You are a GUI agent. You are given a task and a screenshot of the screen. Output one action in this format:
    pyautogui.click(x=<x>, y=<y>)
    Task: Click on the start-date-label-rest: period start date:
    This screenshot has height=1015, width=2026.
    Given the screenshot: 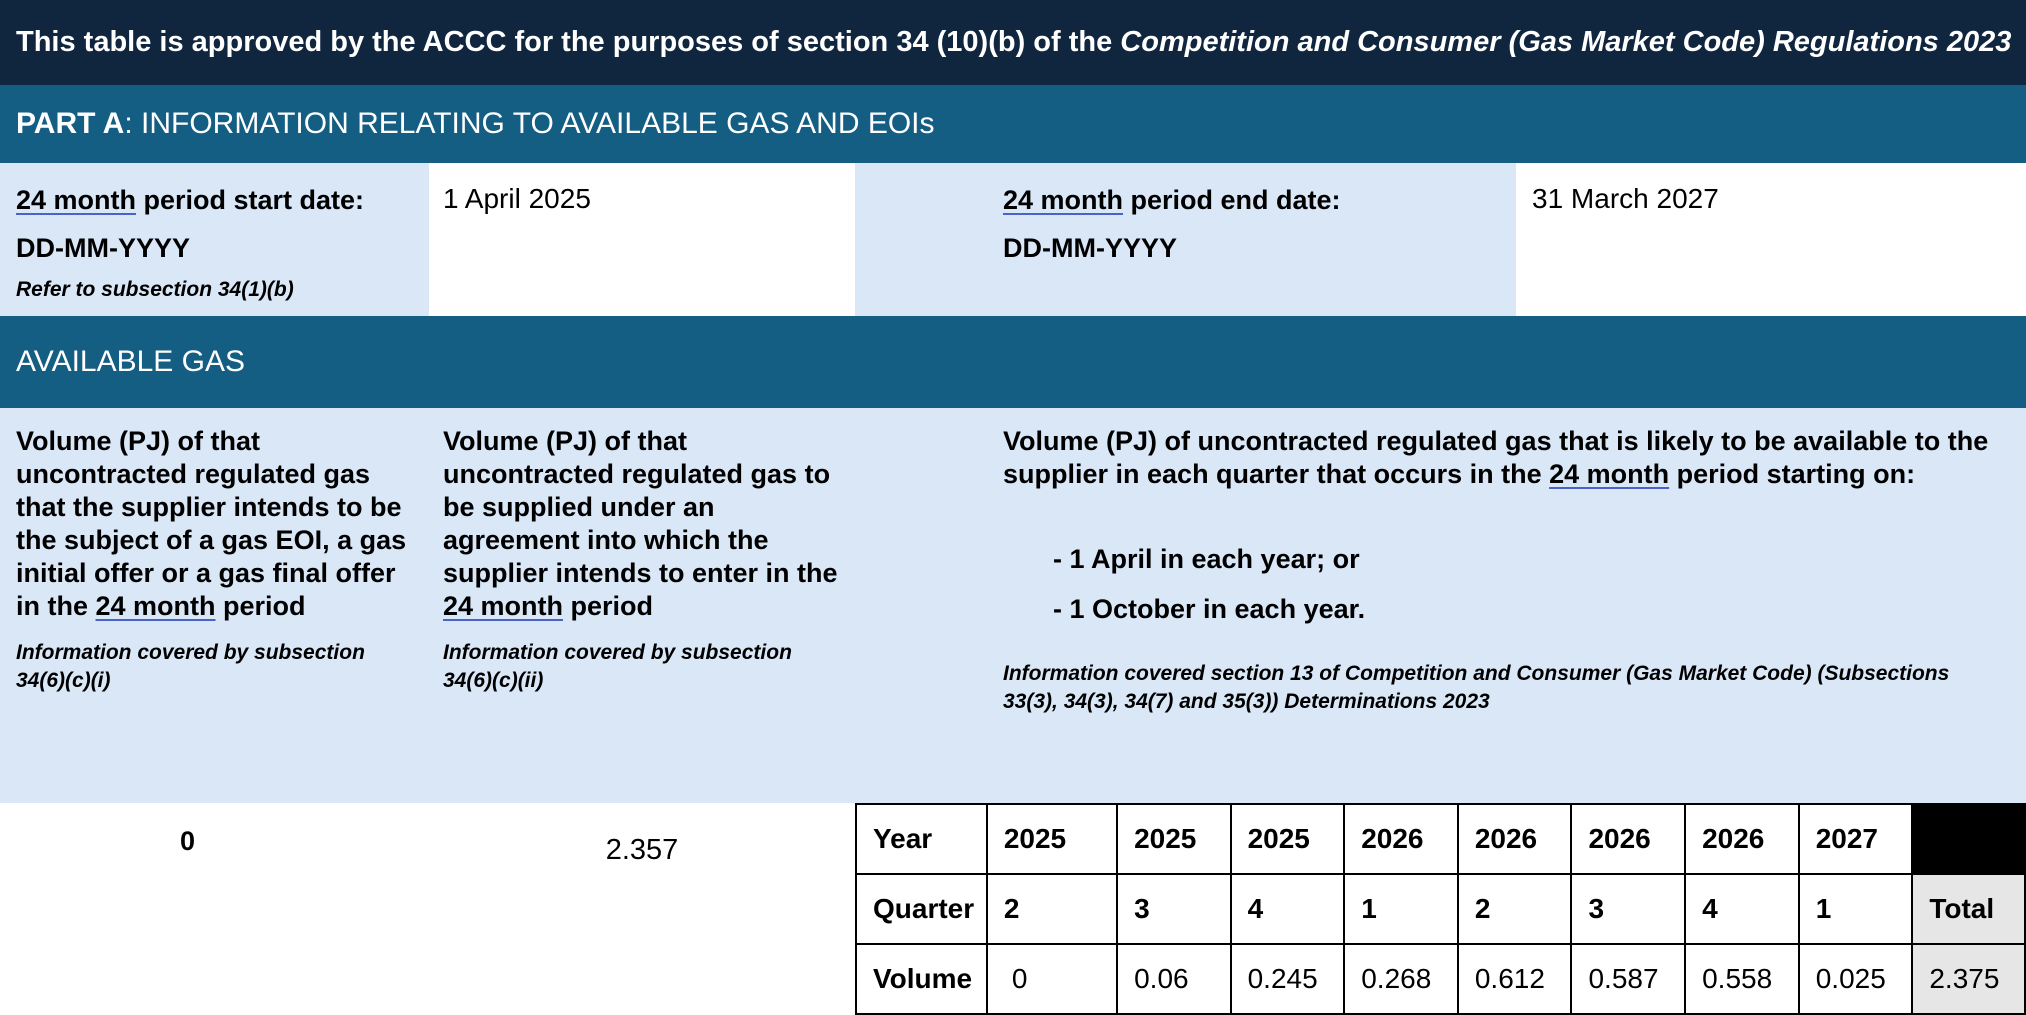 What is the action you would take?
    pyautogui.click(x=250, y=200)
    